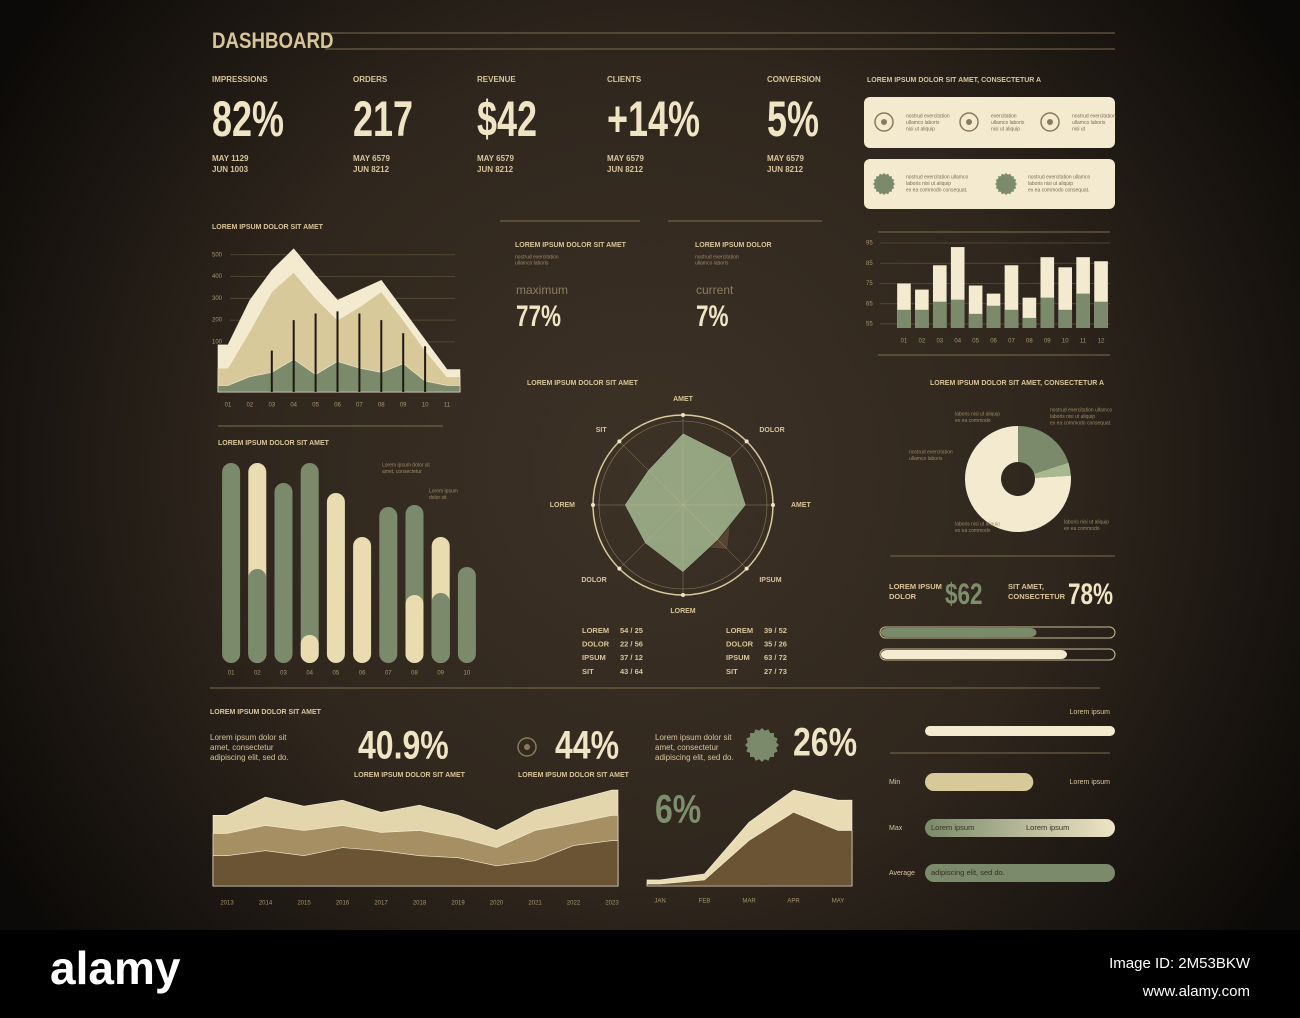  Describe the element at coordinates (230, 158) in the screenshot. I see `kpi-note: MAY 1129` at that location.